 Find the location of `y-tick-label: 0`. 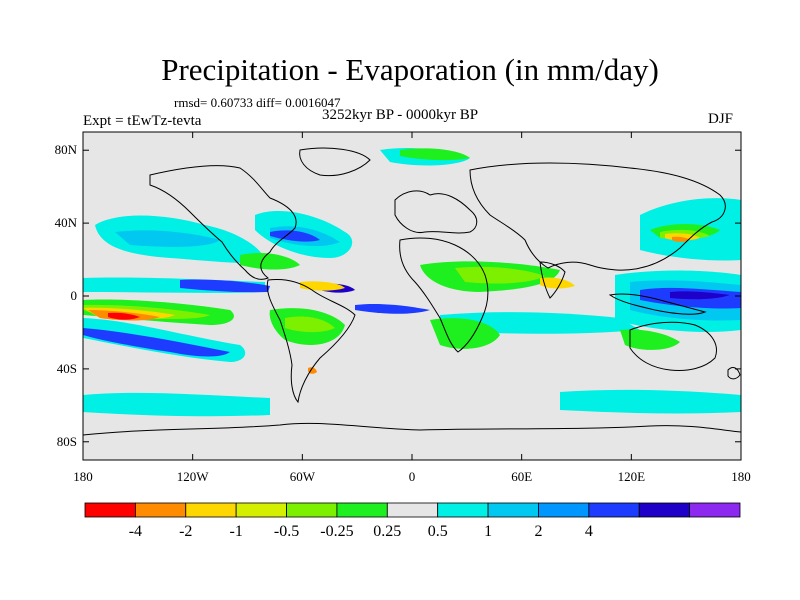

y-tick-label: 0 is located at coordinates (74, 295).